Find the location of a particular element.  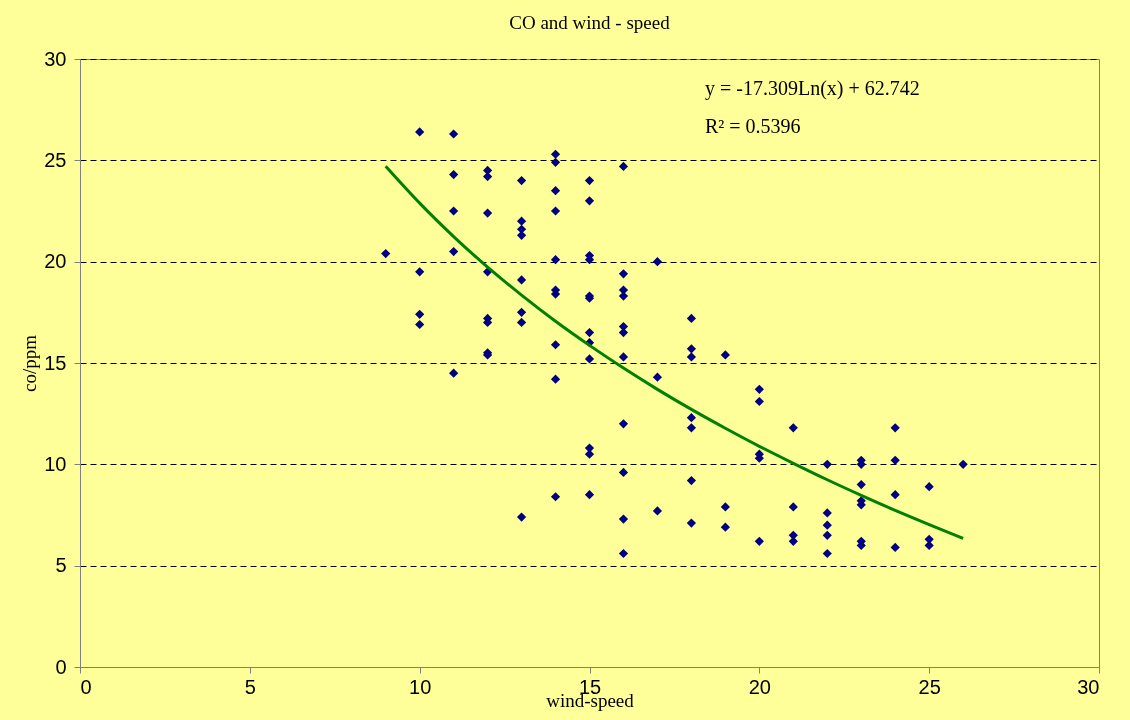

y-tick-label: 30 is located at coordinates (55, 58).